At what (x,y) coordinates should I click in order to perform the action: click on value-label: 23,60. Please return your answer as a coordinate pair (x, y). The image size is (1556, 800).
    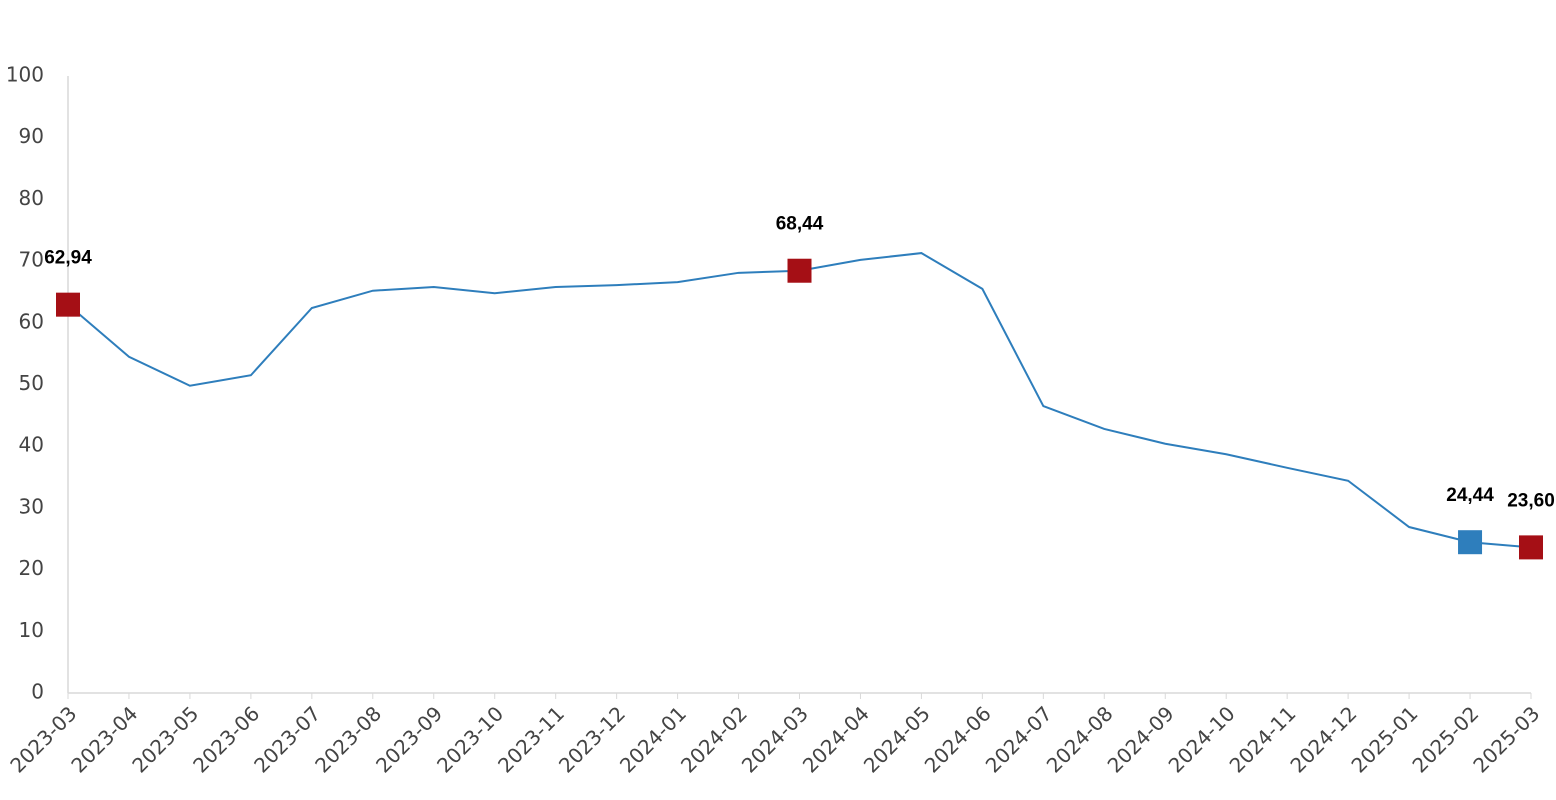
    Looking at the image, I should click on (1531, 500).